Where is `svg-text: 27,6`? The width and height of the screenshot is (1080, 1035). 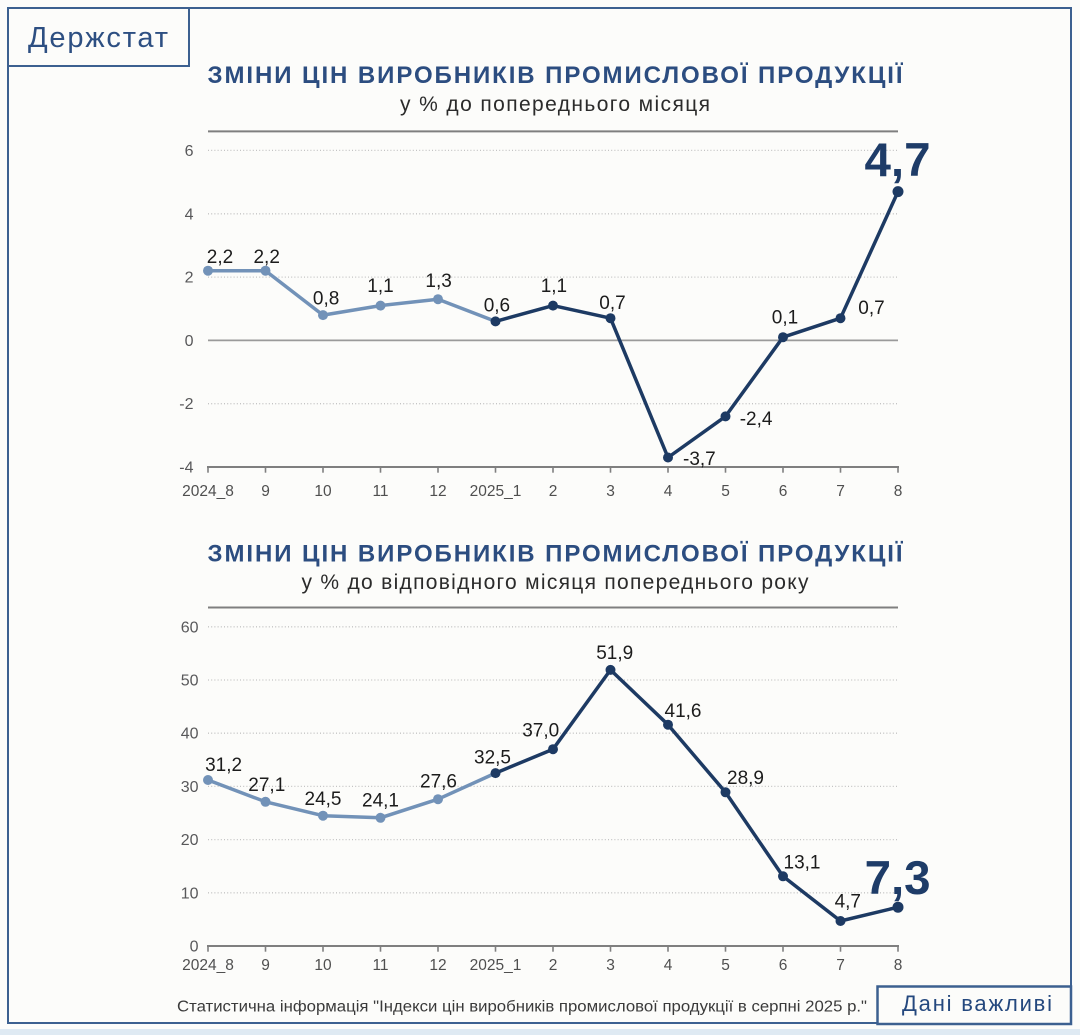
svg-text: 27,6 is located at coordinates (438, 781).